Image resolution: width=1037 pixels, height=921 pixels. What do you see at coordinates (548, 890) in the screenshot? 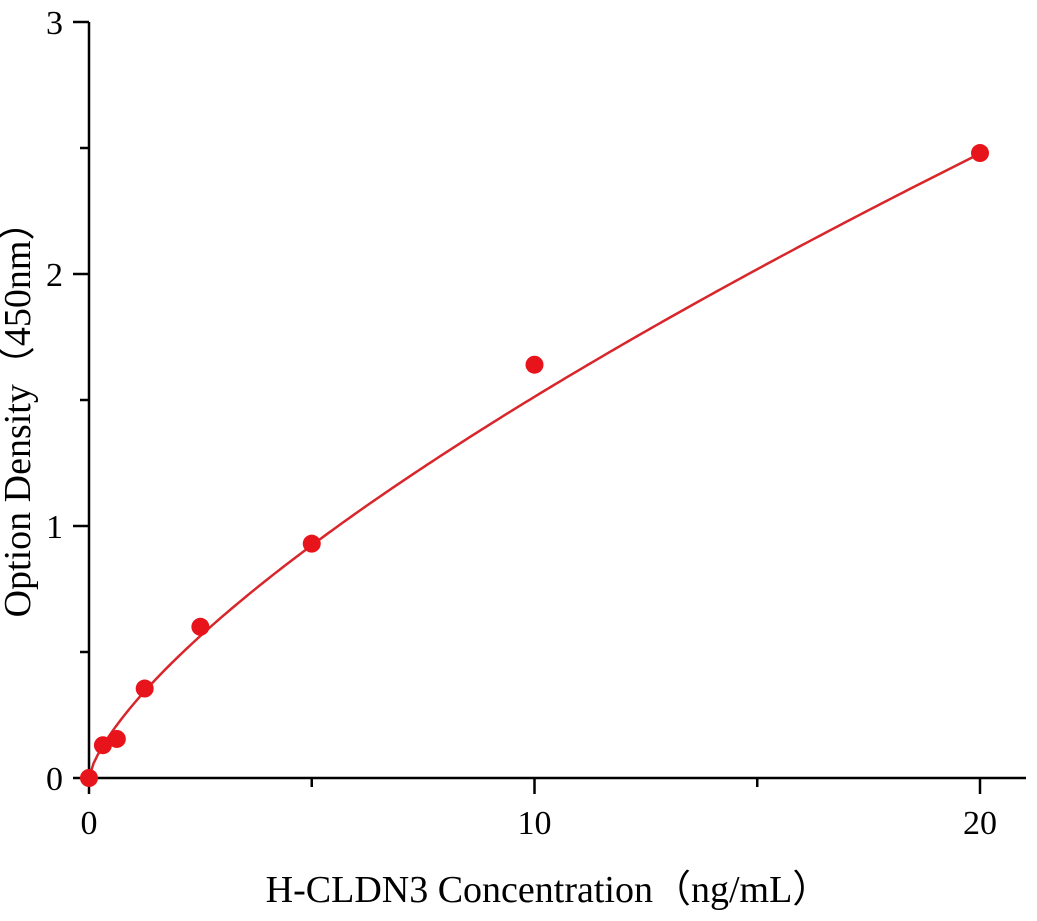
I see `x-axis-title: H-CLDN3 Concentration（ng/mL）` at bounding box center [548, 890].